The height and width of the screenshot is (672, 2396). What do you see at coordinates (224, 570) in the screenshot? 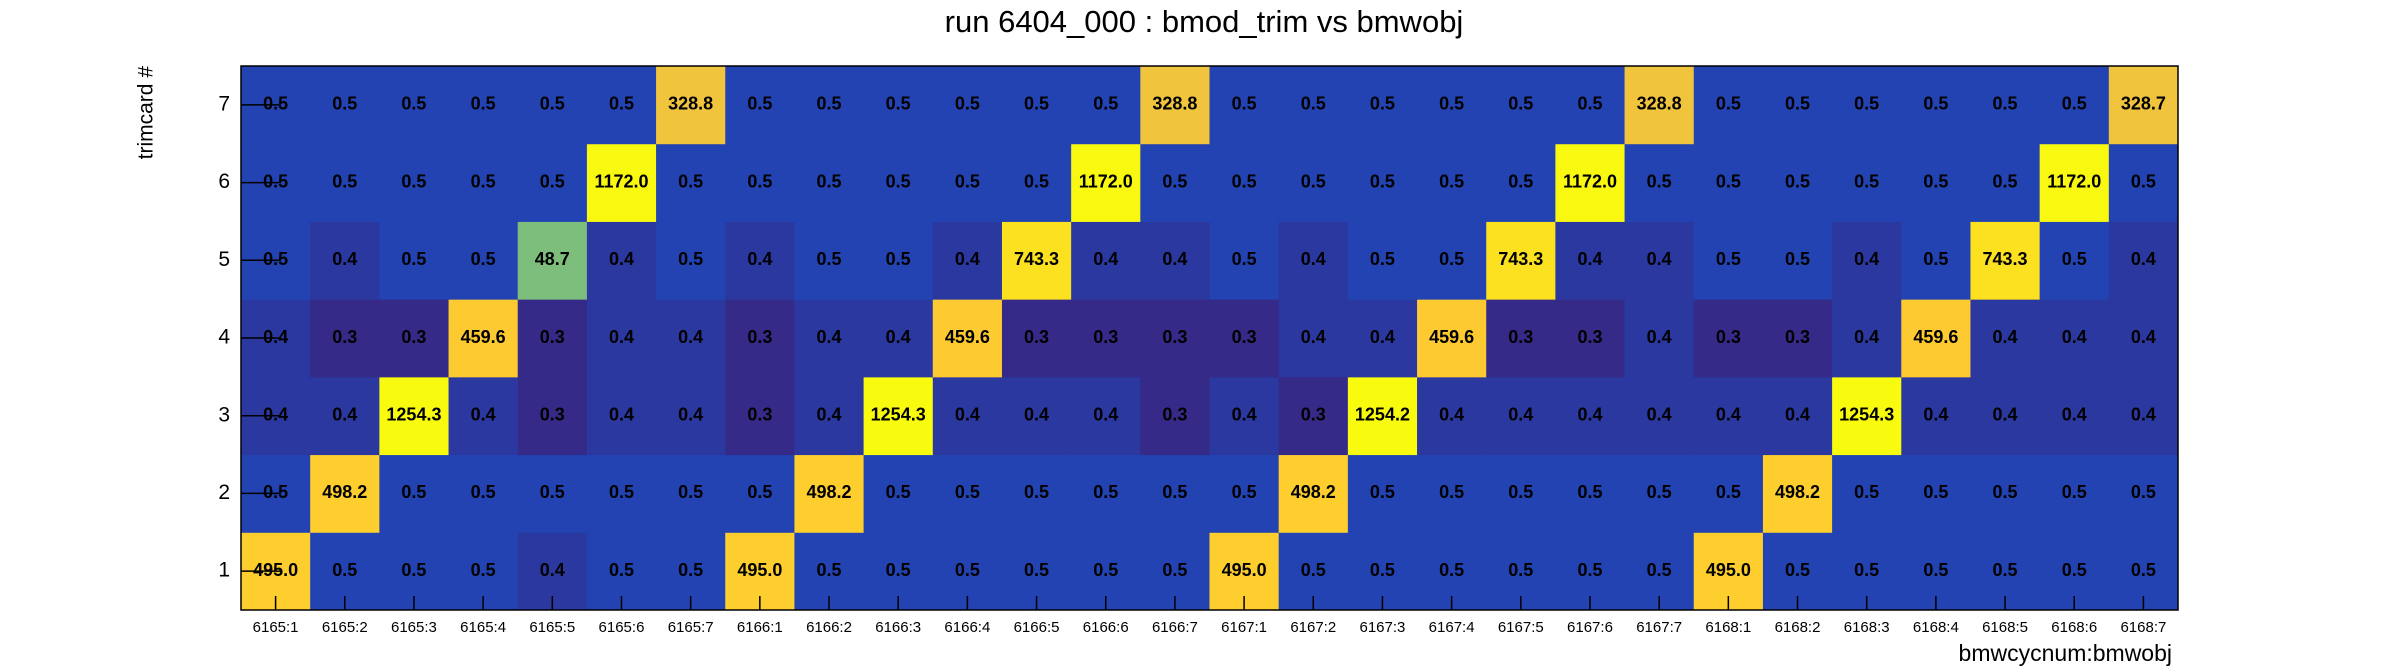
I see `y-tick-label: 1` at bounding box center [224, 570].